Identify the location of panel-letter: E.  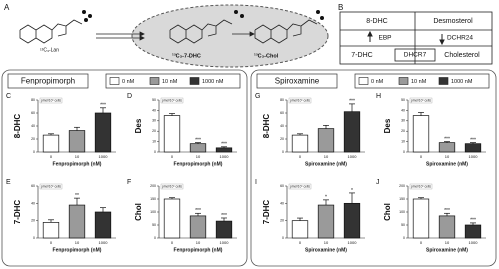
(8, 182).